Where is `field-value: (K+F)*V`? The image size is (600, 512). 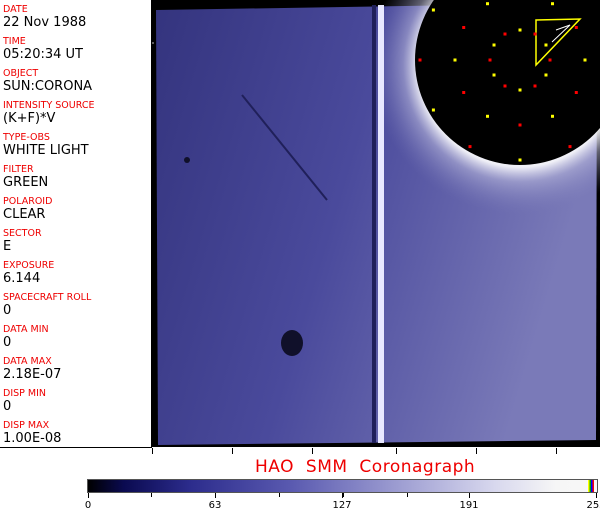 field-value: (K+F)*V is located at coordinates (29, 118).